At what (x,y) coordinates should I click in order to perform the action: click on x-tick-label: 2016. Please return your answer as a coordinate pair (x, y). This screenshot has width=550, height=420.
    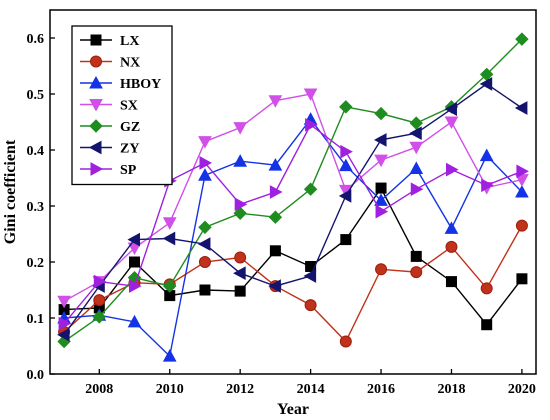
    Looking at the image, I should click on (381, 389).